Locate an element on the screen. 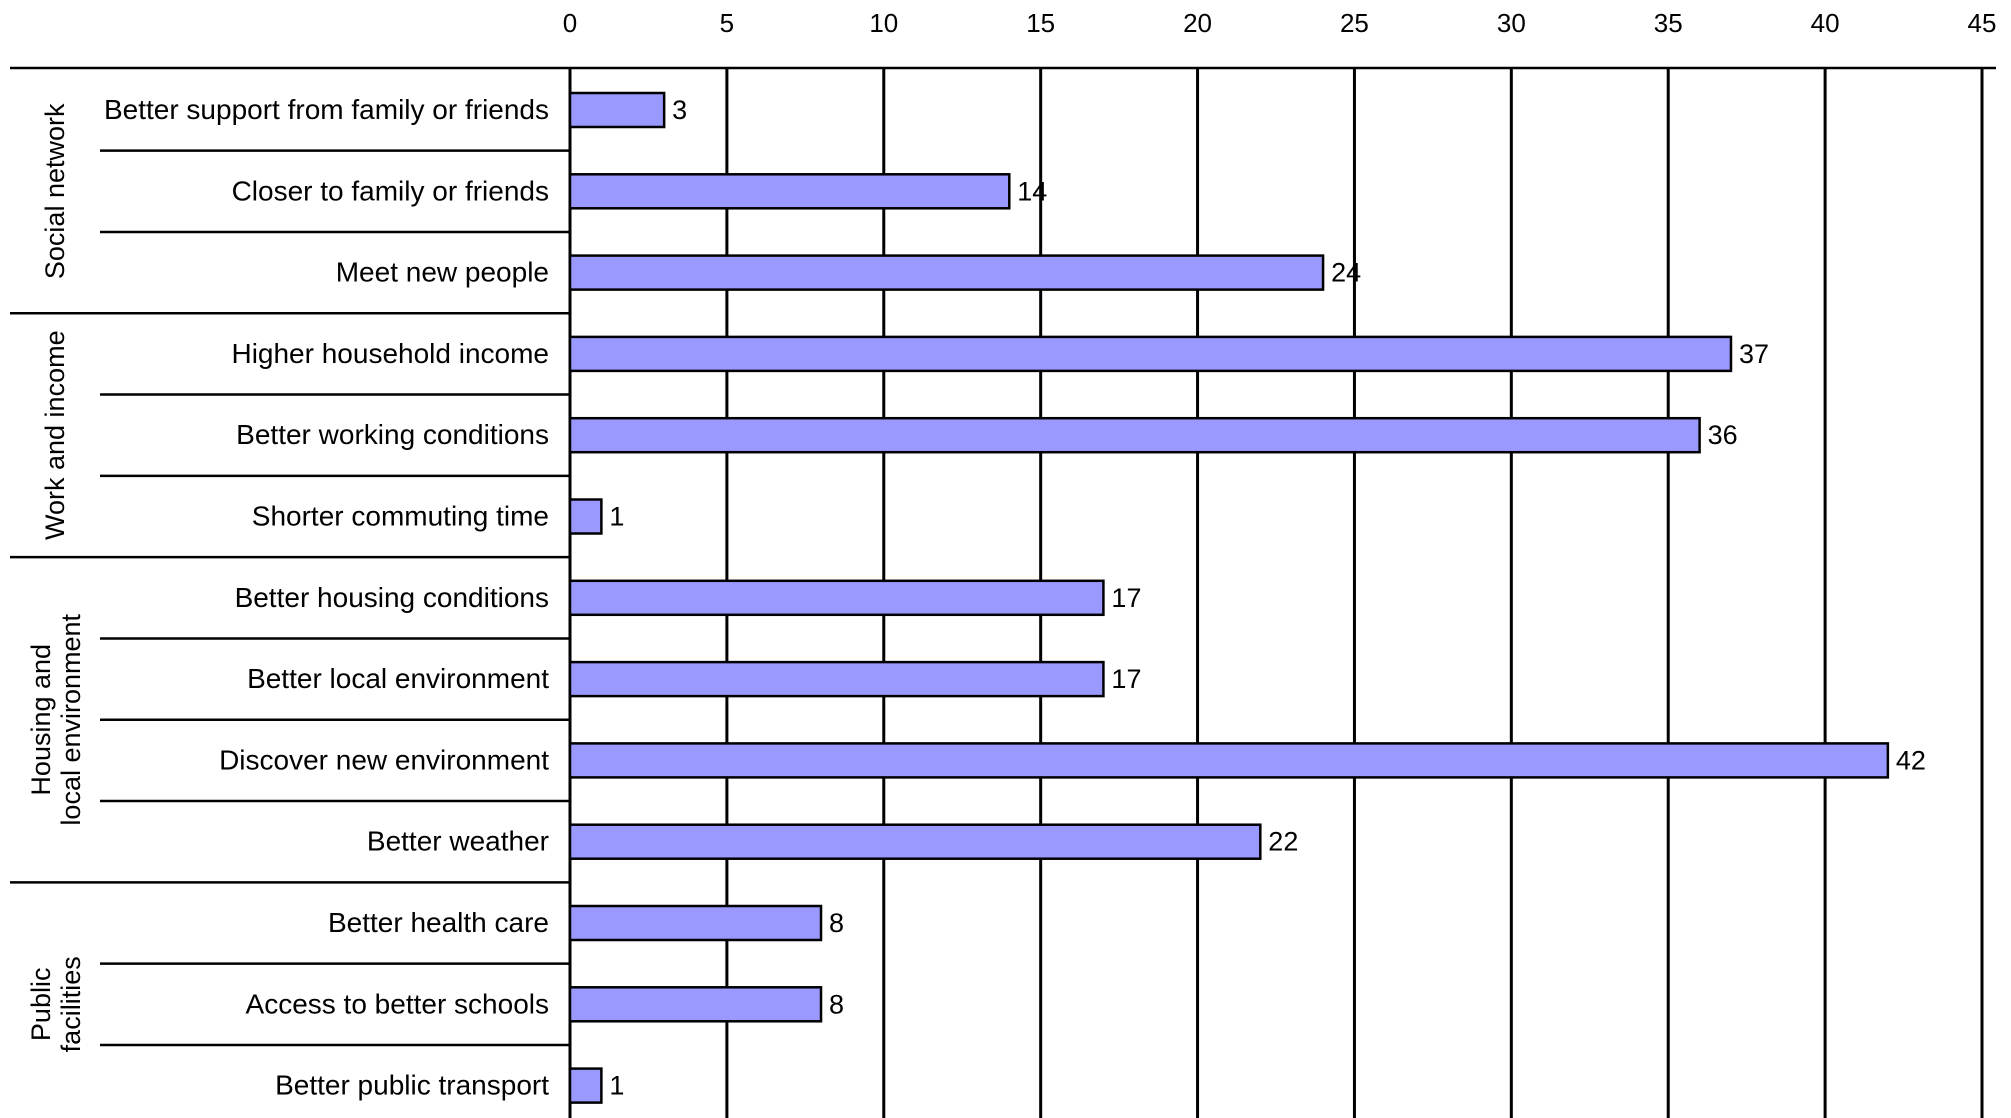 This screenshot has height=1118, width=2011. data-label: 42 is located at coordinates (1911, 760).